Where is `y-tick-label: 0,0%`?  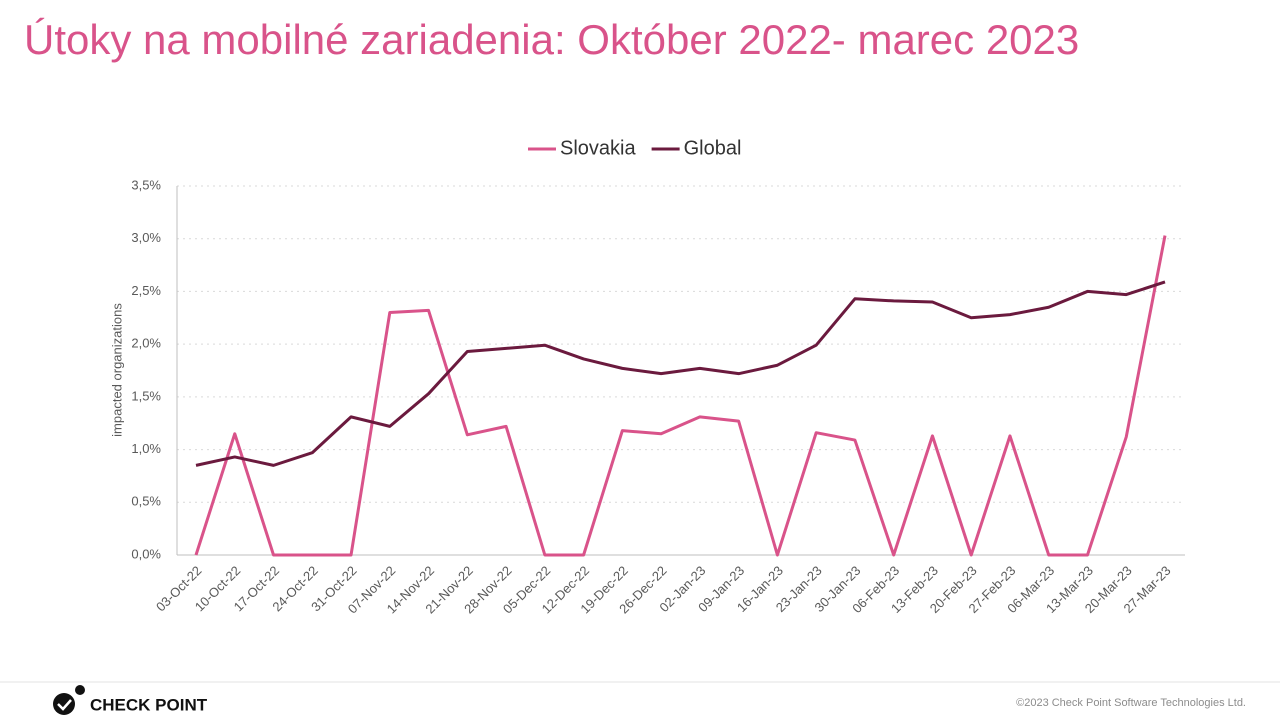
y-tick-label: 0,0% is located at coordinates (146, 553).